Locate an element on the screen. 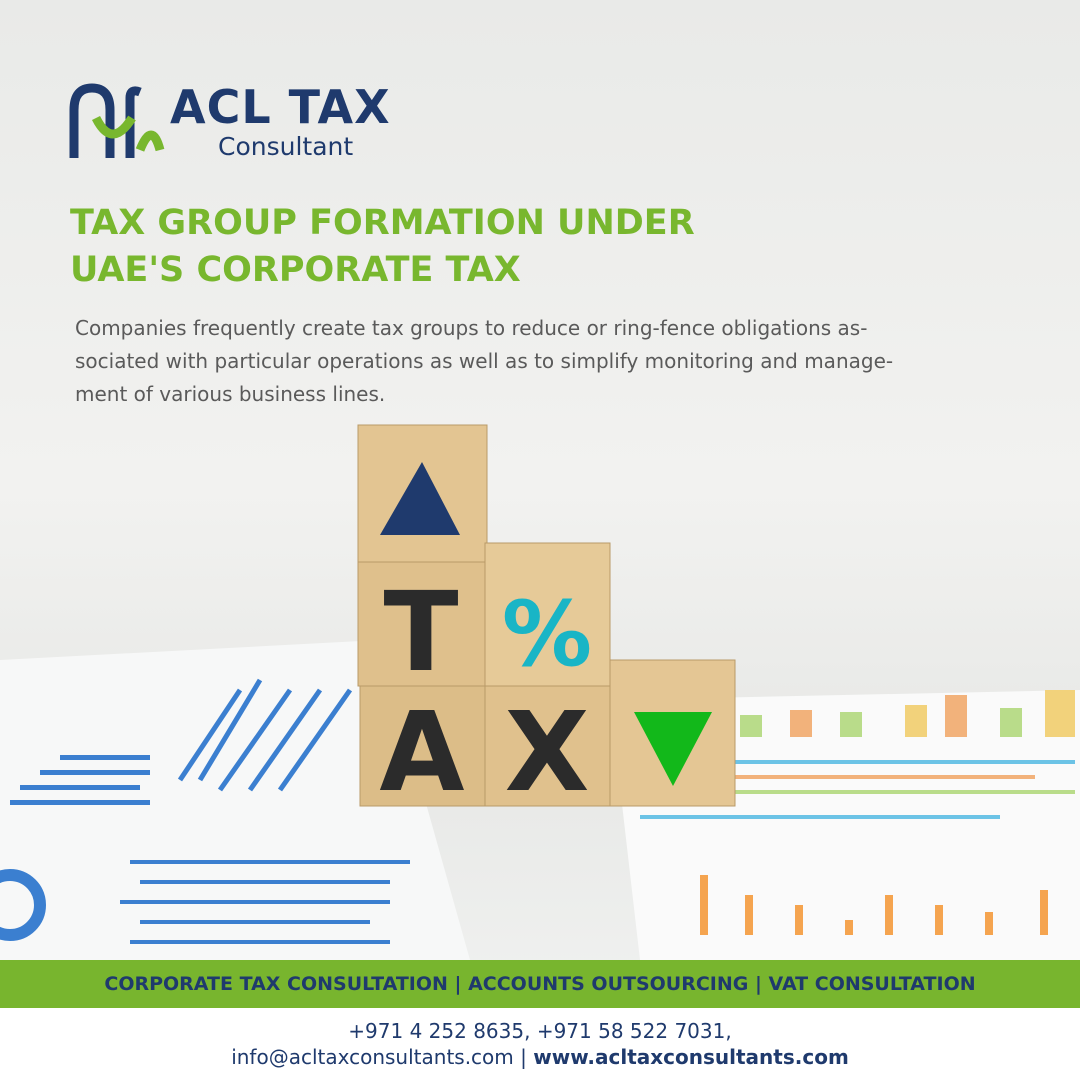 The image size is (1080, 1080). logo-mark is located at coordinates (117, 120).